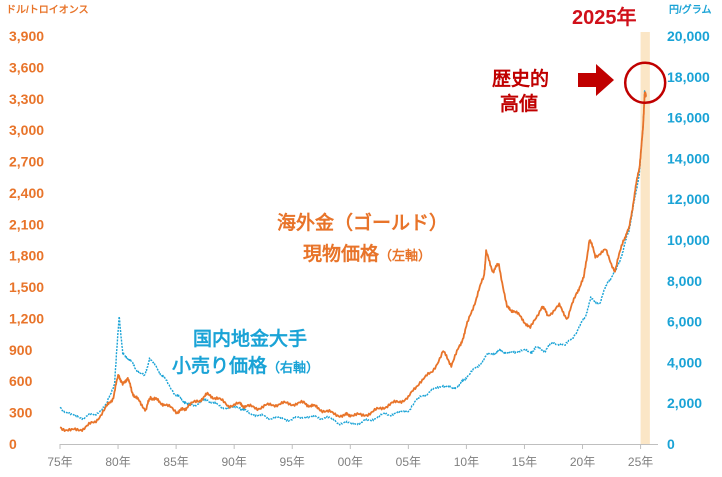 The image size is (722, 477). I want to click on domestic-gold-label-line2: 小売り価格, so click(220, 365).